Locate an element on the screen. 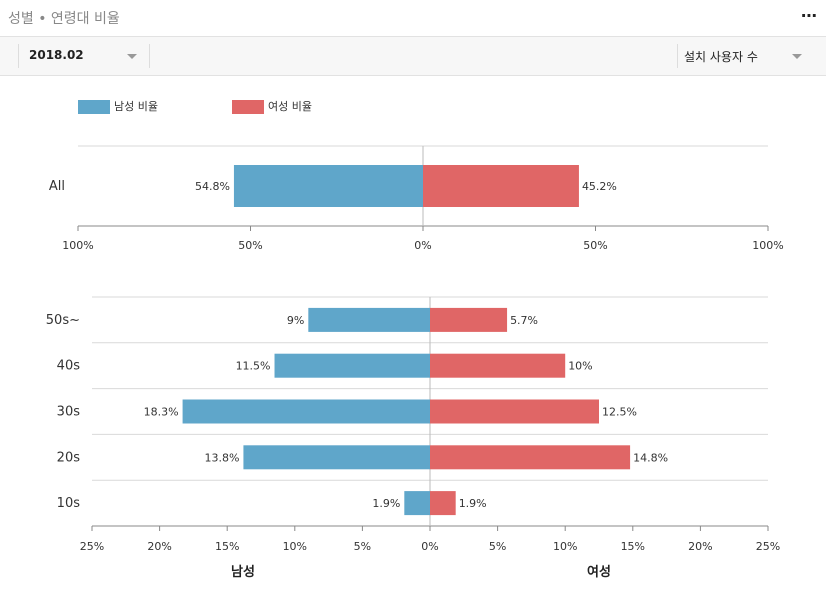  bar-label-female: 10% is located at coordinates (580, 366).